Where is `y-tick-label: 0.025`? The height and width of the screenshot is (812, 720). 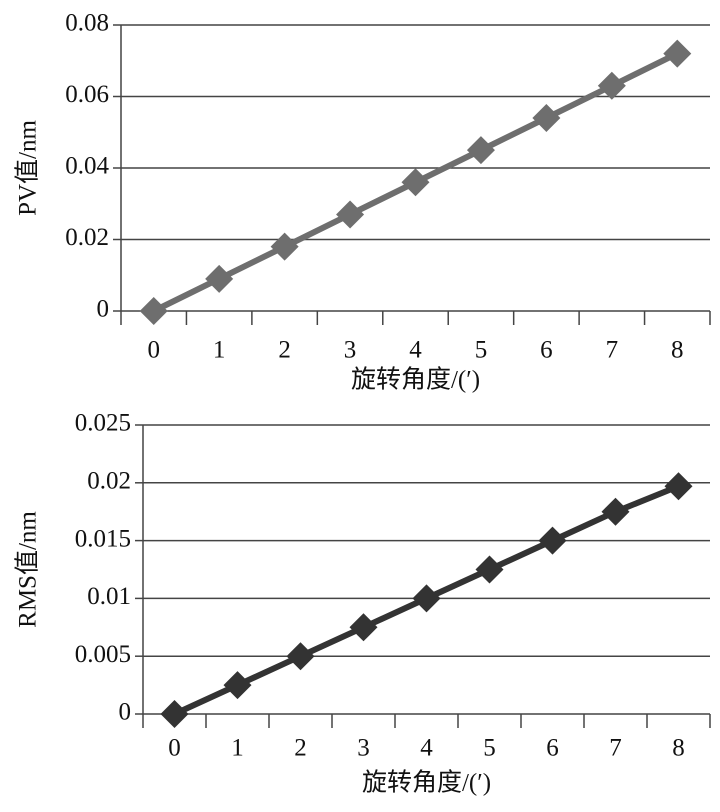 y-tick-label: 0.025 is located at coordinates (103, 423).